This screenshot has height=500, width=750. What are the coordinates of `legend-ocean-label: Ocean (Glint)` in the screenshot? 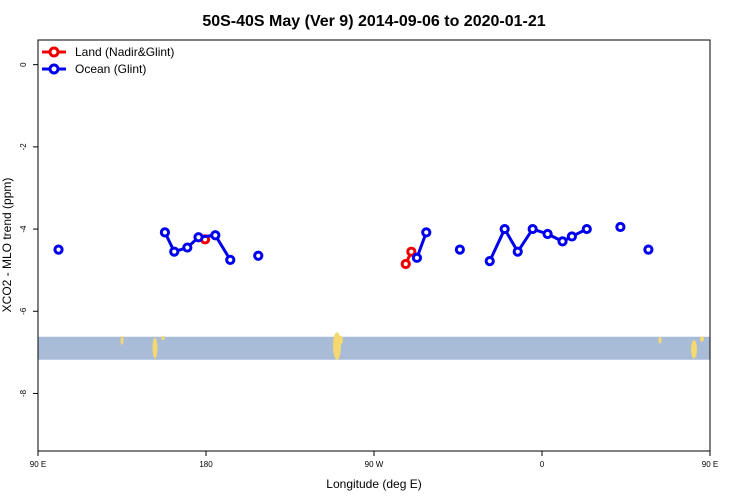 It's located at (110, 69).